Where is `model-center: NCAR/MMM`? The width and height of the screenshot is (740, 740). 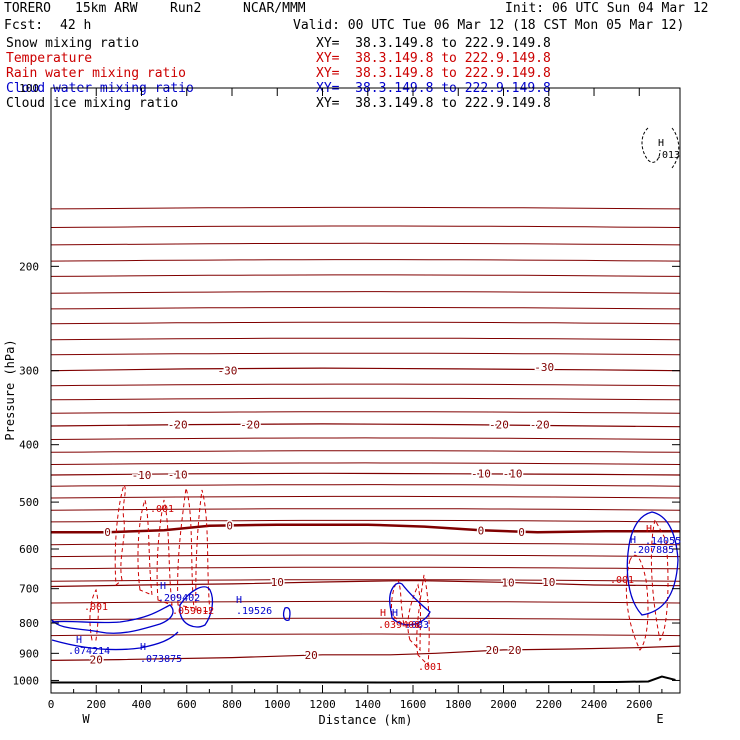
model-center: NCAR/MMM is located at coordinates (274, 8).